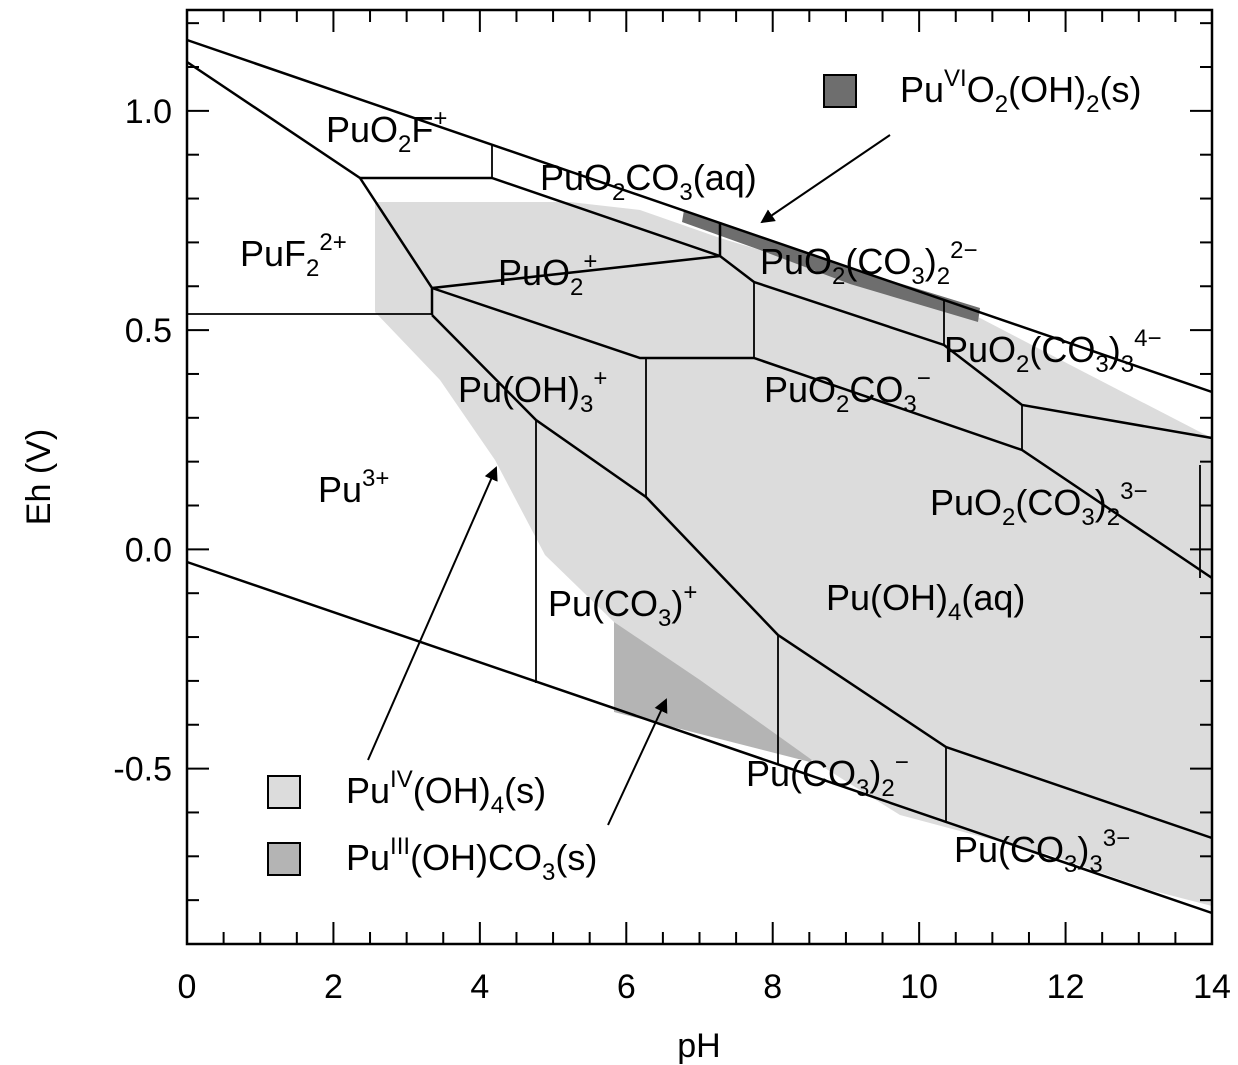  I want to click on boundary-pu3-upper, so click(310, 187).